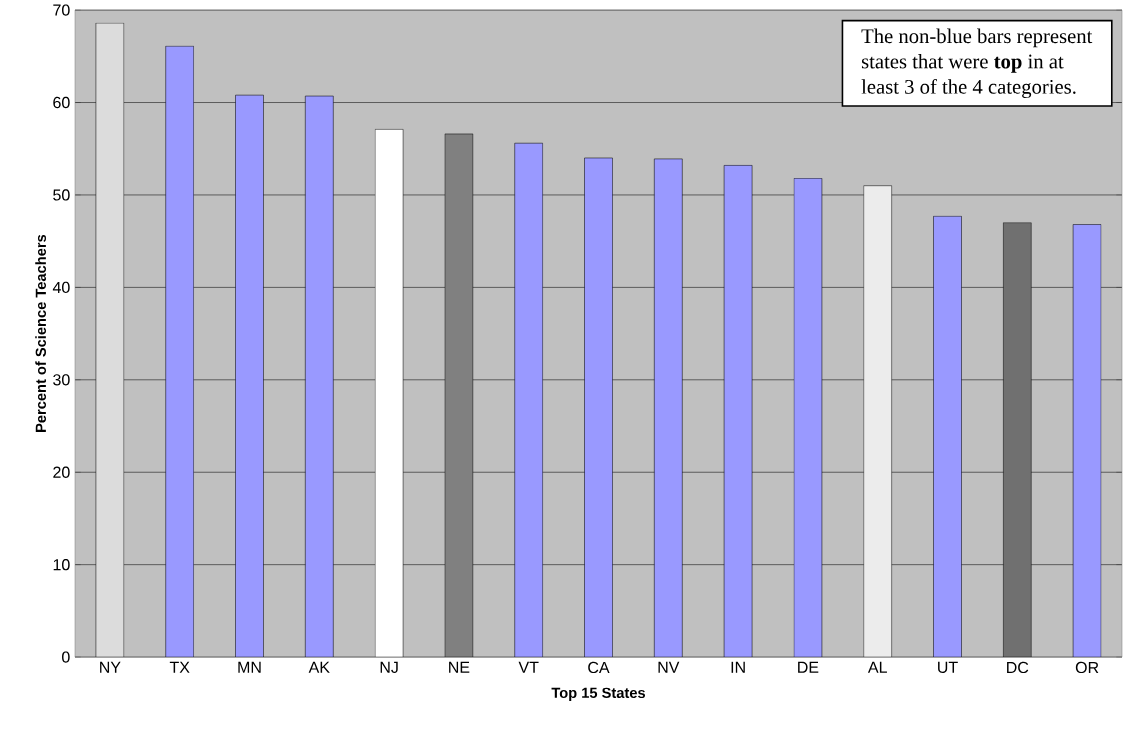 The width and height of the screenshot is (1124, 736). What do you see at coordinates (61, 195) in the screenshot?
I see `y-tick-label: 50` at bounding box center [61, 195].